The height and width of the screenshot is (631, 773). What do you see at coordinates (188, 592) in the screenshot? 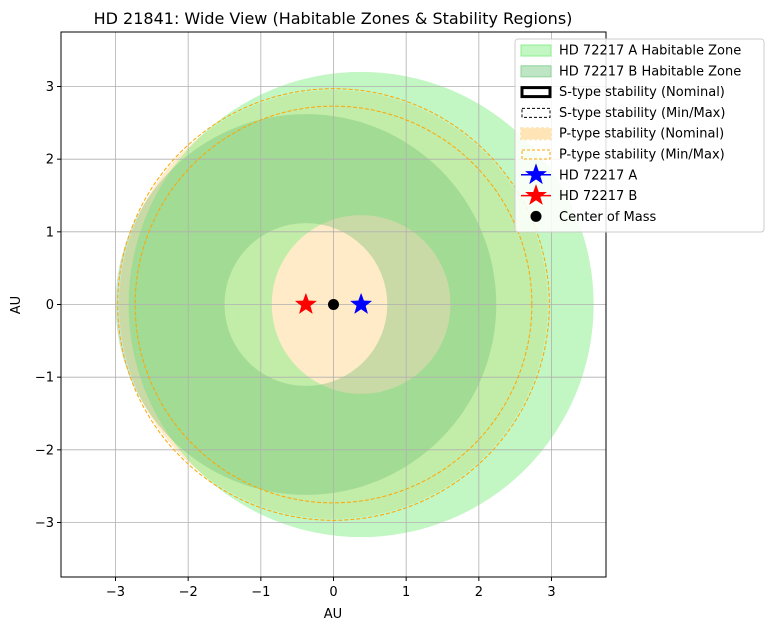
I see `x-tick-label: −2` at bounding box center [188, 592].